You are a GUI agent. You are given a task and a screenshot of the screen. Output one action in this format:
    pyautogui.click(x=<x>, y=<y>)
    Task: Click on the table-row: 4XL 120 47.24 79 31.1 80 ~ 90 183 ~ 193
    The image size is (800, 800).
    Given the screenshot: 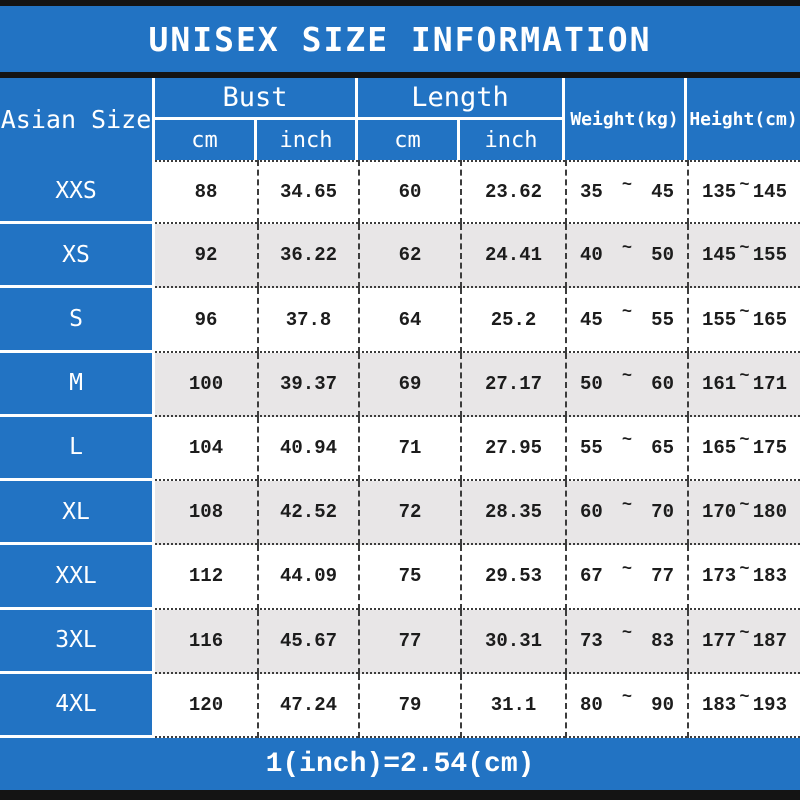 What is the action you would take?
    pyautogui.click(x=400, y=705)
    